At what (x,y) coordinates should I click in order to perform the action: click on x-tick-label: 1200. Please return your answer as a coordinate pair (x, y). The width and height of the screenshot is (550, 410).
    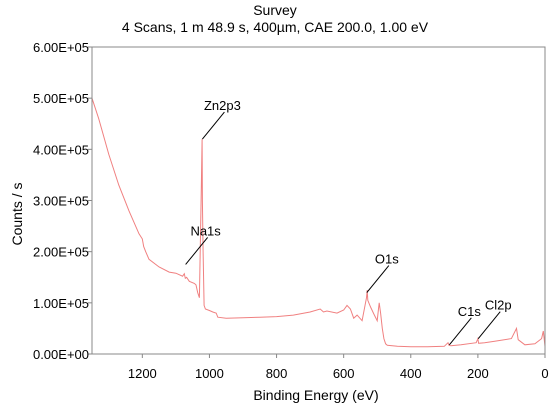
    Looking at the image, I should click on (142, 373).